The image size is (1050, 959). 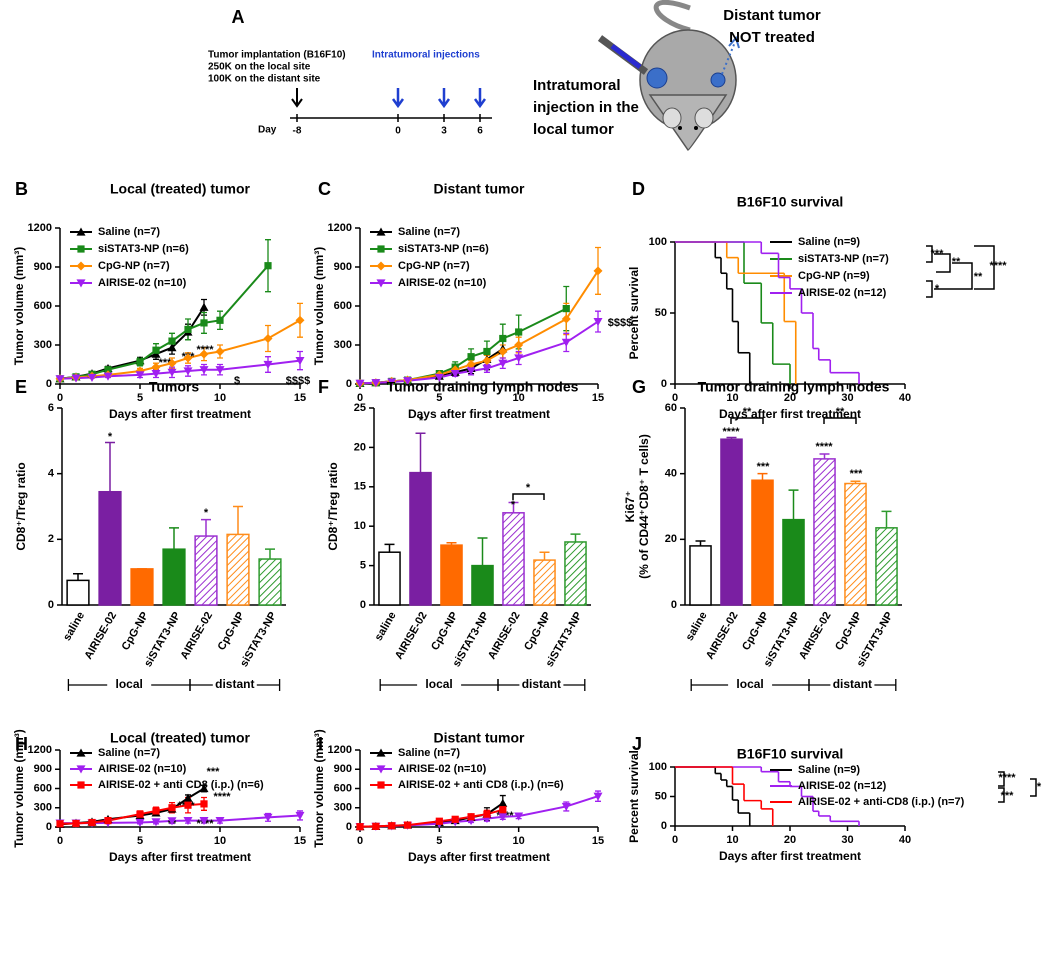 I want to click on chart-title: B16F10 survival, so click(x=790, y=754).